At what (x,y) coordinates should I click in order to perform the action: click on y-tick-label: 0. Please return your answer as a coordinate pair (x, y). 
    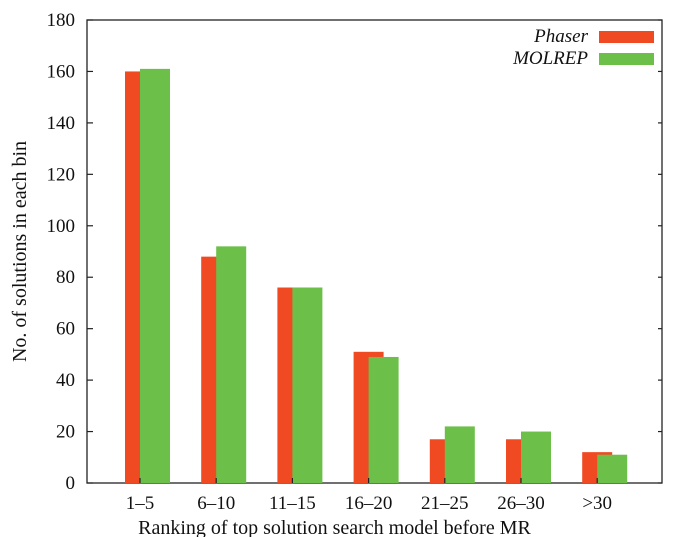
    Looking at the image, I should click on (71, 483).